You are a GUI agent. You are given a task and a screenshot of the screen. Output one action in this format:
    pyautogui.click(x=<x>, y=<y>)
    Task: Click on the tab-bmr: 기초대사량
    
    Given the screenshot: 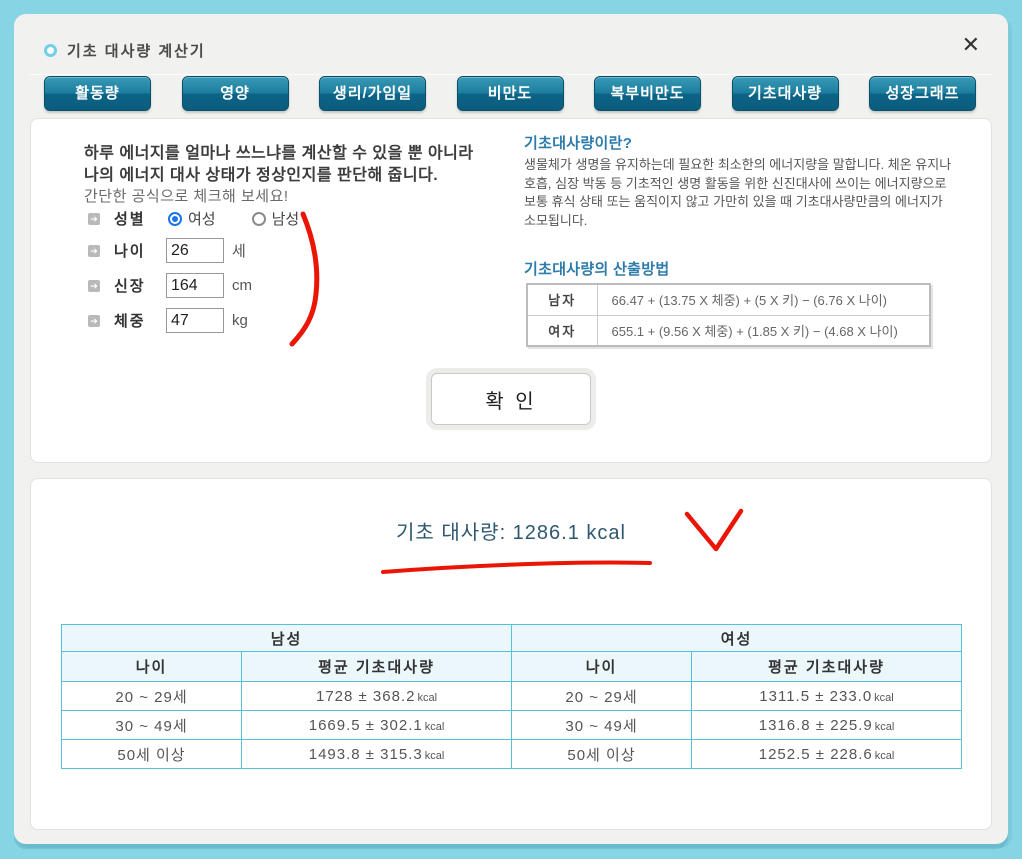 What is the action you would take?
    pyautogui.click(x=785, y=93)
    